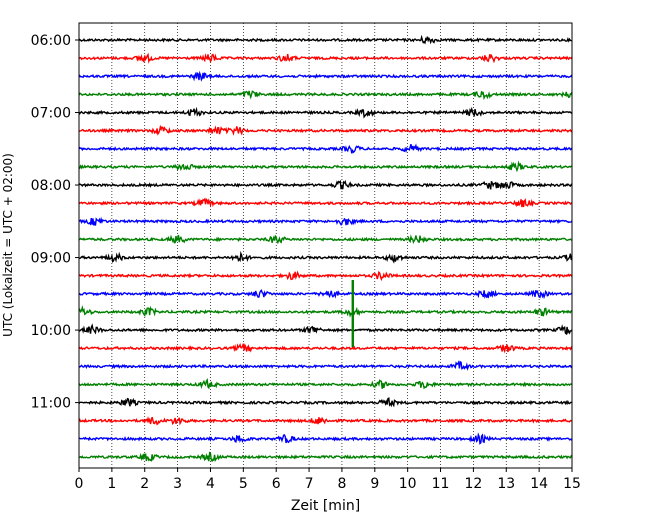 The height and width of the screenshot is (520, 650). I want to click on x-tick-label: 15, so click(572, 484).